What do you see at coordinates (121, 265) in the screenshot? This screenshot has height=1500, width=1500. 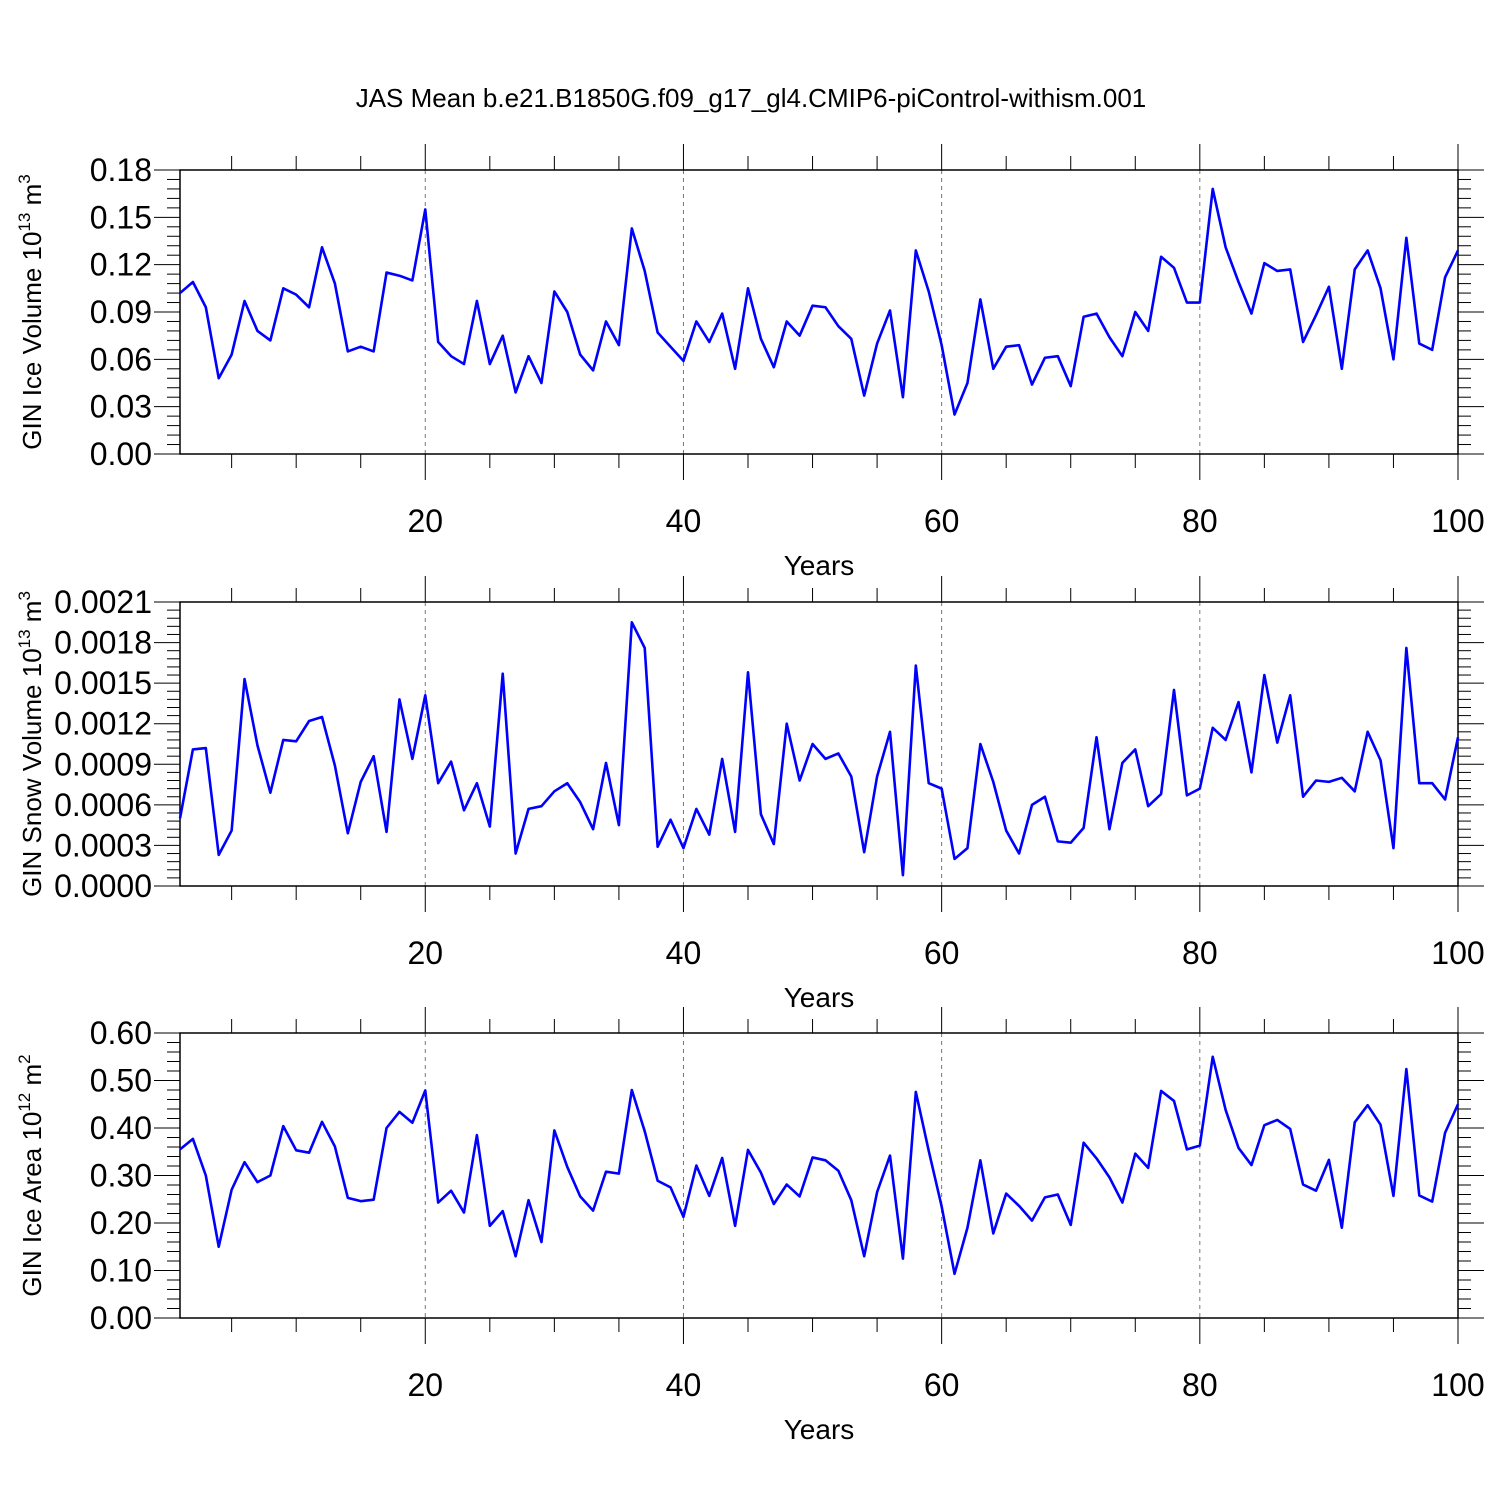 I see `y-tick-label: 0.12` at bounding box center [121, 265].